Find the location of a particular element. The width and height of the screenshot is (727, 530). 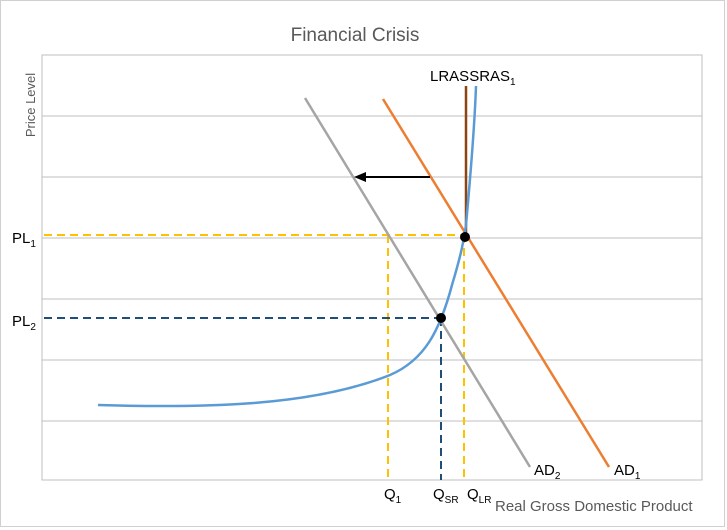

chart-title: Financial Crisis is located at coordinates (355, 35).